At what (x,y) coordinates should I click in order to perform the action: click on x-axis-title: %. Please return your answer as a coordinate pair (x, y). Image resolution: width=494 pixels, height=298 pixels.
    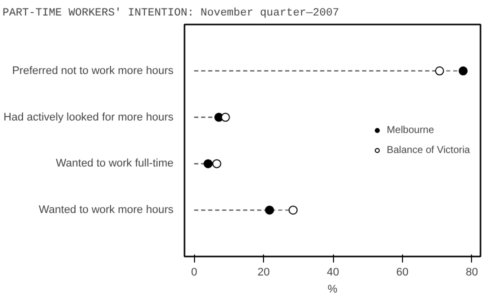
    Looking at the image, I should click on (333, 290).